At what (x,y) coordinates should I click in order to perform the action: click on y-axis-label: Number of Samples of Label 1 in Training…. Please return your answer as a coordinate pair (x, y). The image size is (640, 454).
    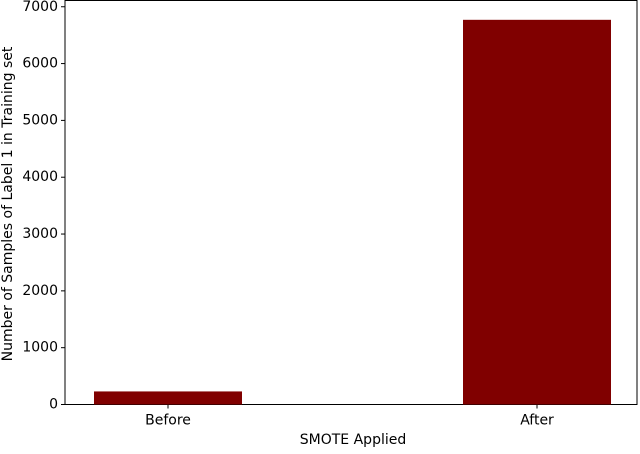
    Looking at the image, I should click on (8, 203).